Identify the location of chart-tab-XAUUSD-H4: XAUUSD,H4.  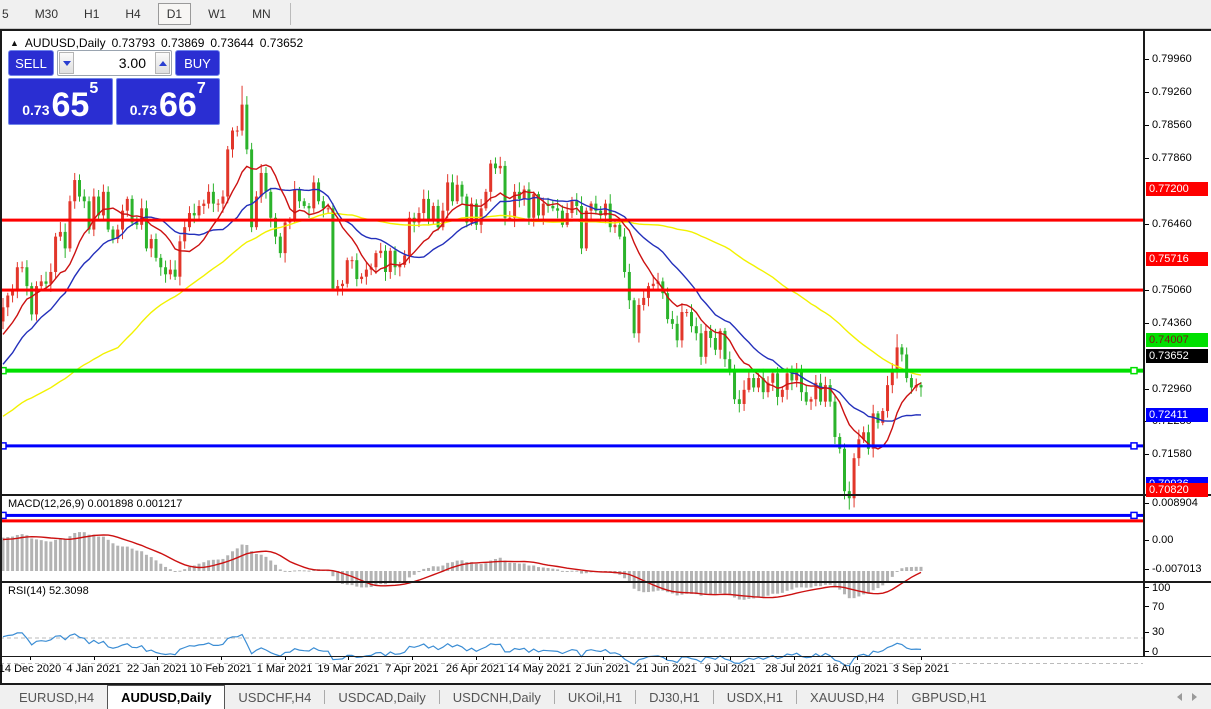
(847, 697).